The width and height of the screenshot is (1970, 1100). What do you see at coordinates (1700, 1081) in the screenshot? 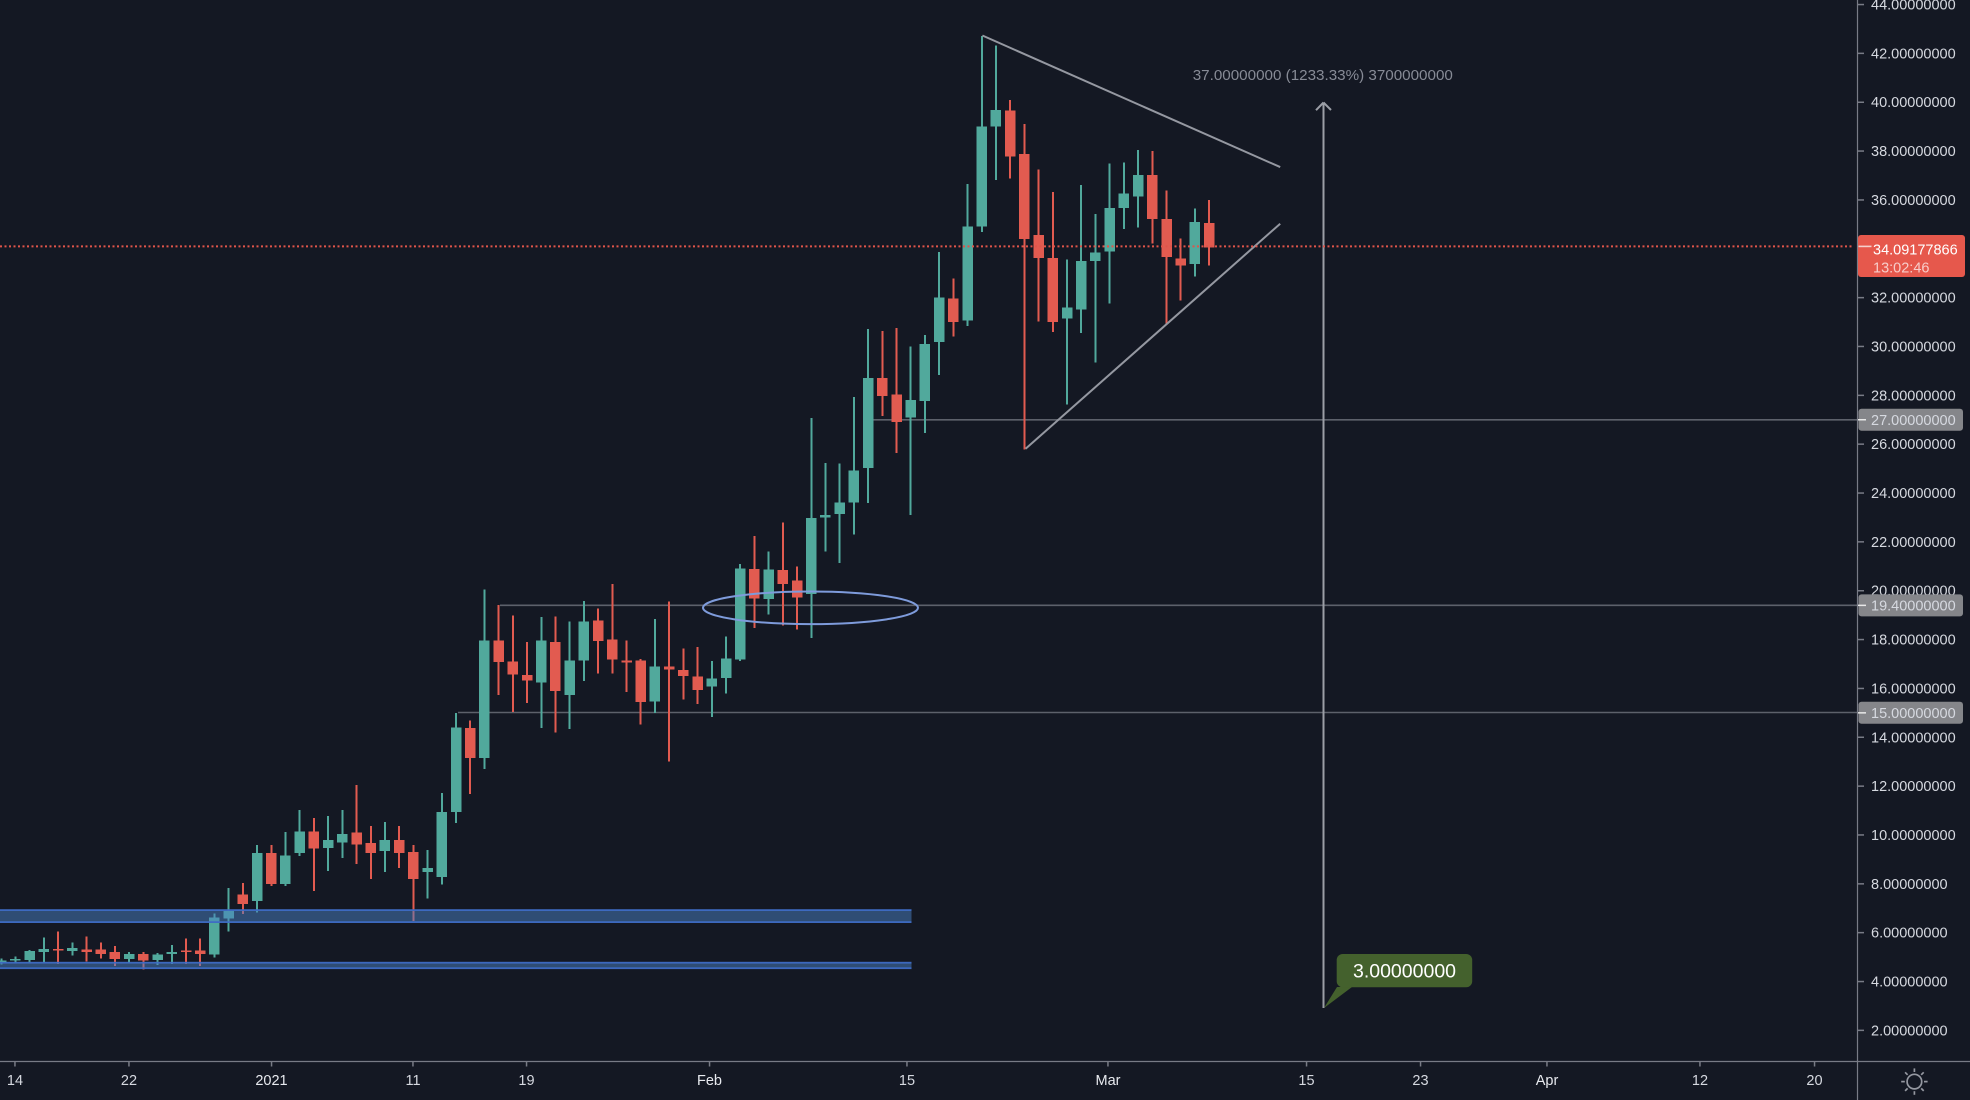
I see `svg-text: 12` at bounding box center [1700, 1081].